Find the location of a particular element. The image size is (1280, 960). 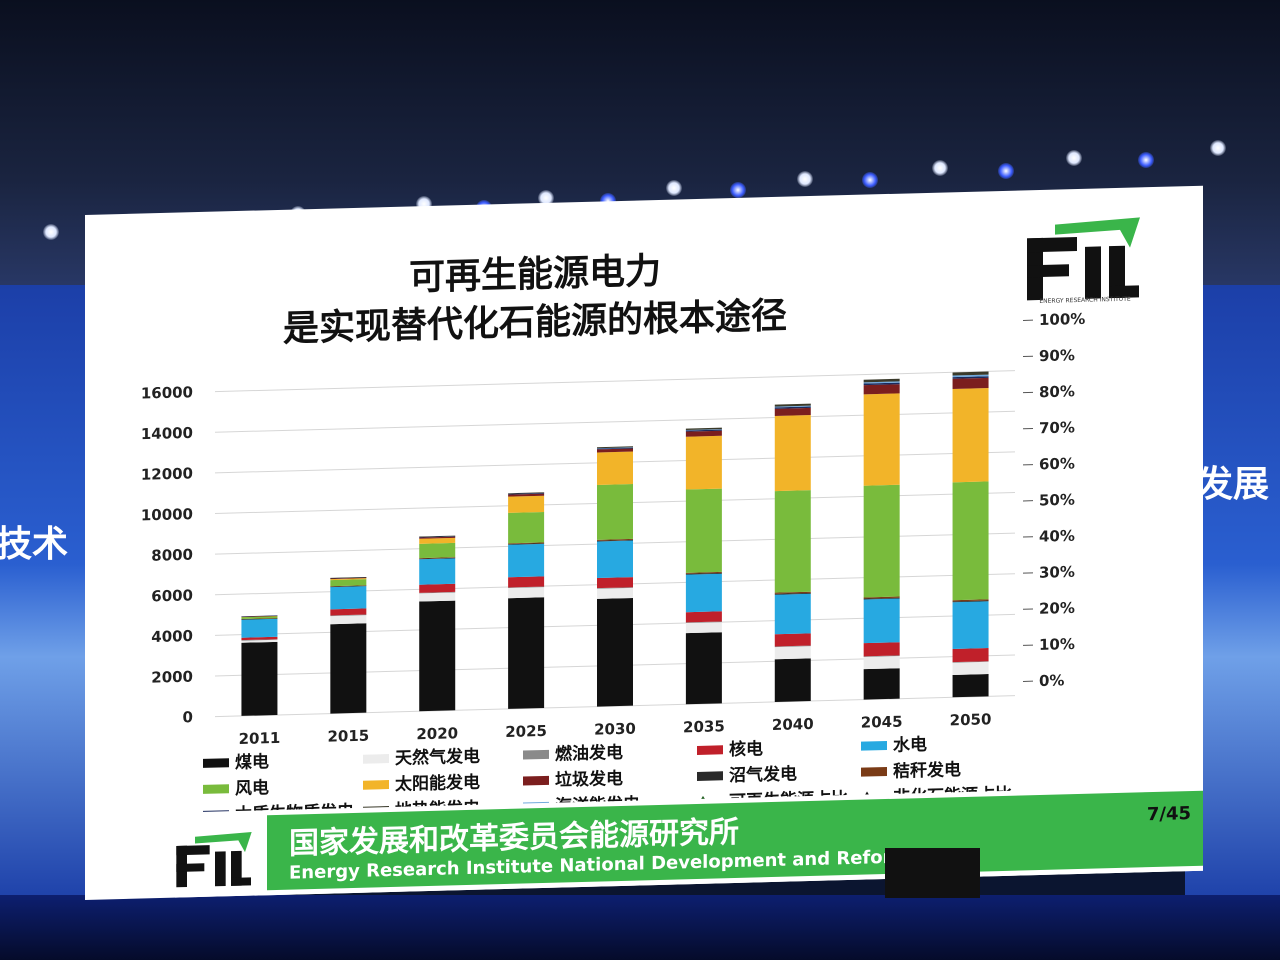

x-tick-label: 2040 is located at coordinates (793, 724).